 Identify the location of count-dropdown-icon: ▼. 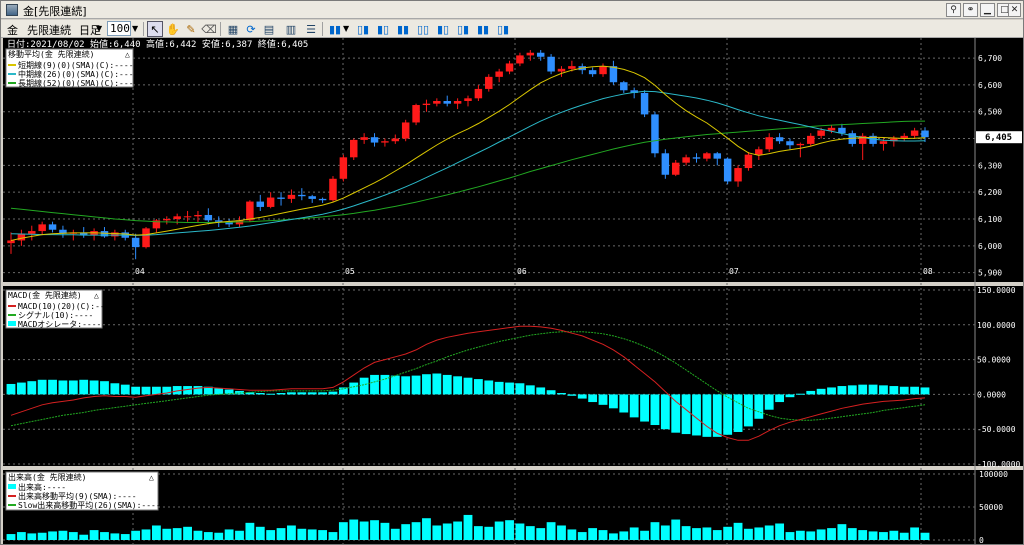
(135, 28).